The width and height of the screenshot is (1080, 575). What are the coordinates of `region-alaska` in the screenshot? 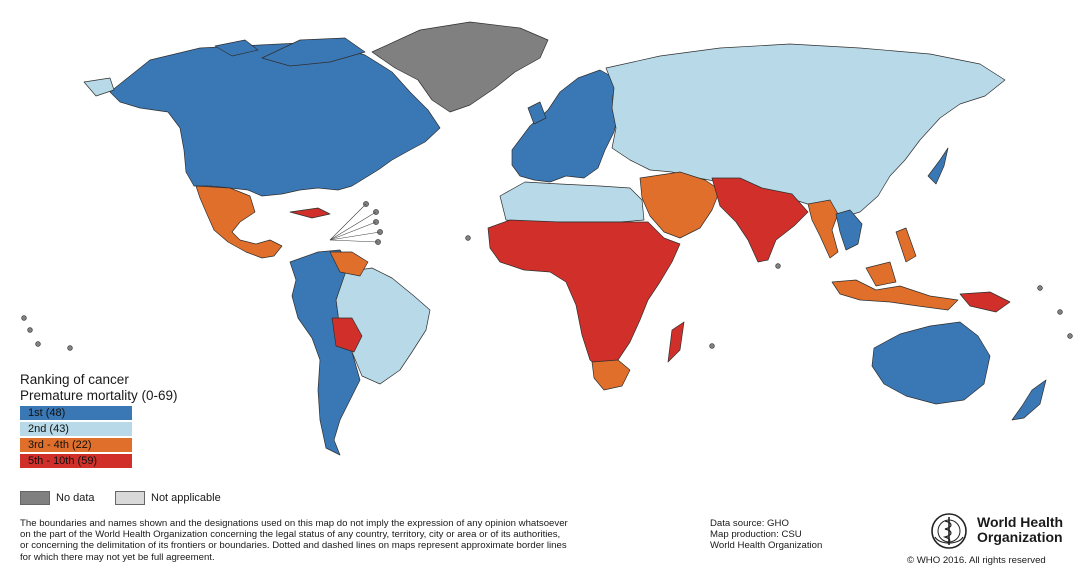 It's located at (99, 87).